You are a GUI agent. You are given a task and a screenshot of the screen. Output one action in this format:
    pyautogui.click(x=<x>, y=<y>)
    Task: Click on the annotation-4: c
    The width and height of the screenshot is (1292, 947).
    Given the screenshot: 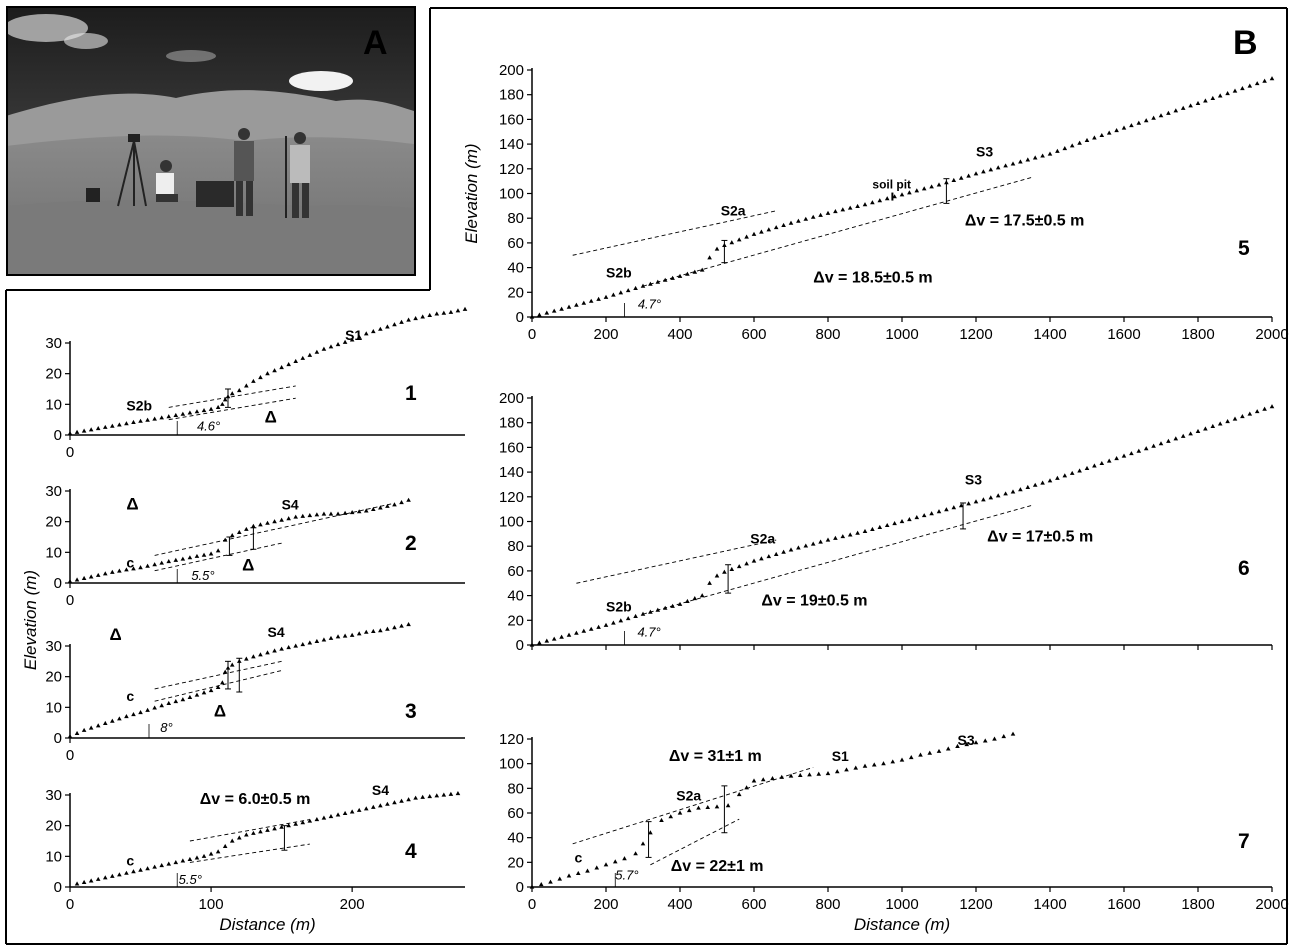 What is the action you would take?
    pyautogui.click(x=130, y=861)
    